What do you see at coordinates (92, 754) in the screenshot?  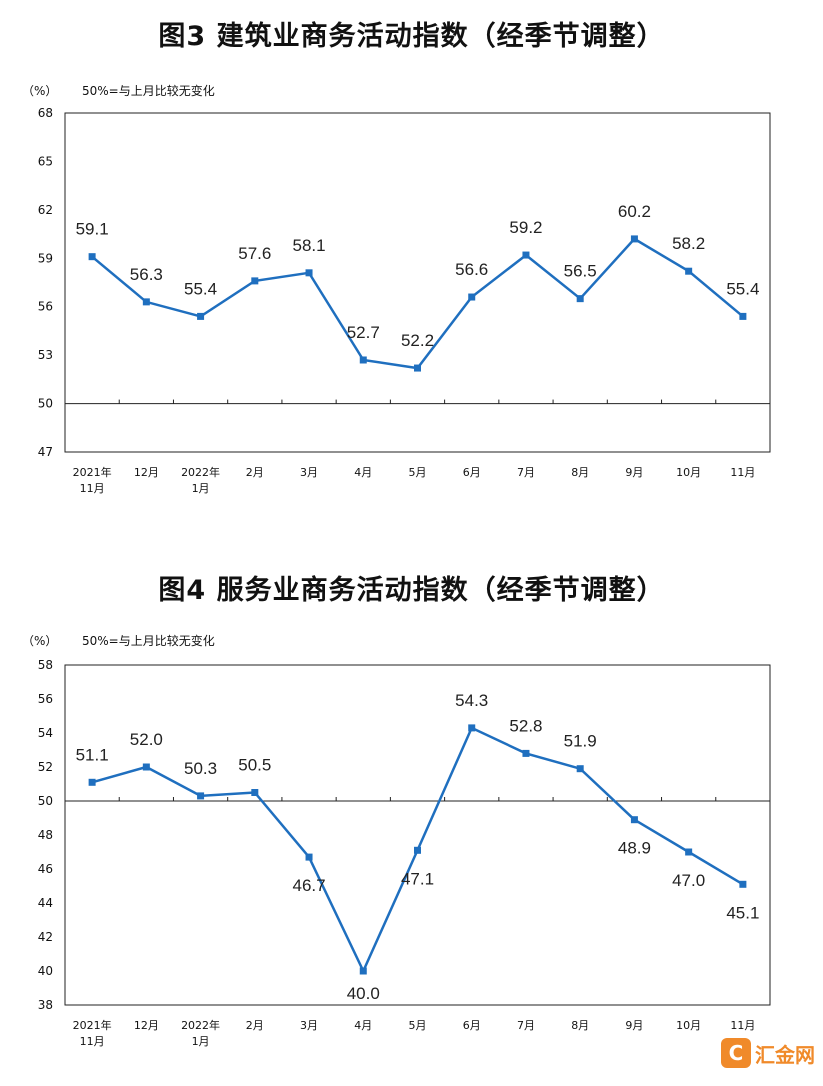 I see `chart2-data-label: 51.1` at bounding box center [92, 754].